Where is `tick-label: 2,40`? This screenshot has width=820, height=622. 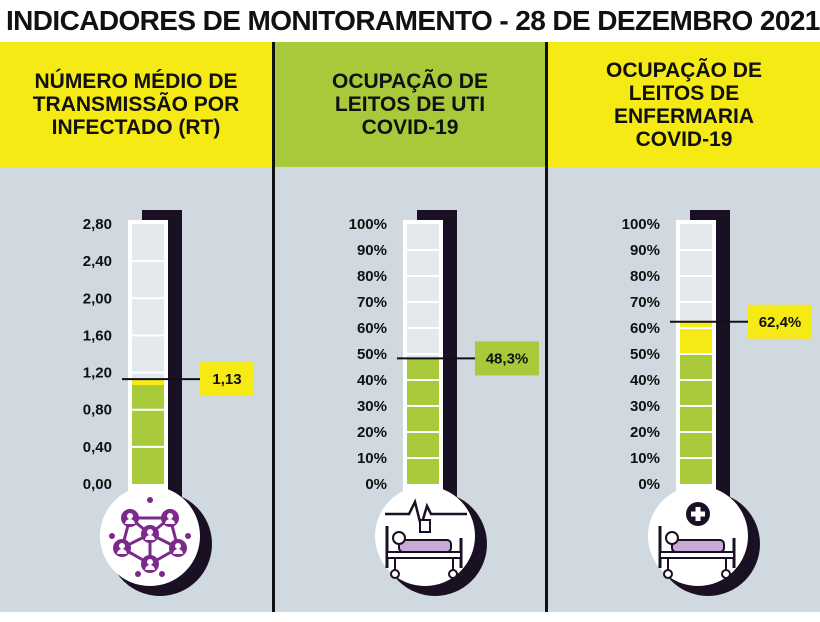 tick-label: 2,40 is located at coordinates (97, 261).